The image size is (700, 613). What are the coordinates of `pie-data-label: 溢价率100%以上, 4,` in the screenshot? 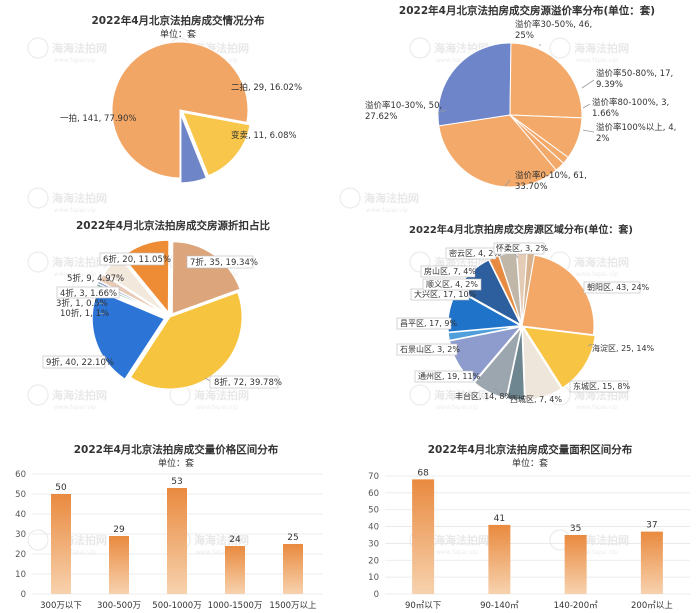 It's located at (636, 127).